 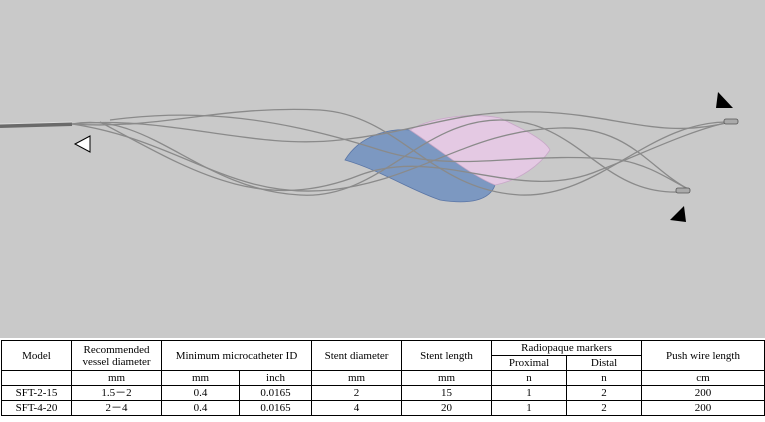 What do you see at coordinates (703, 355) in the screenshot?
I see `header-cell: Push wire length` at bounding box center [703, 355].